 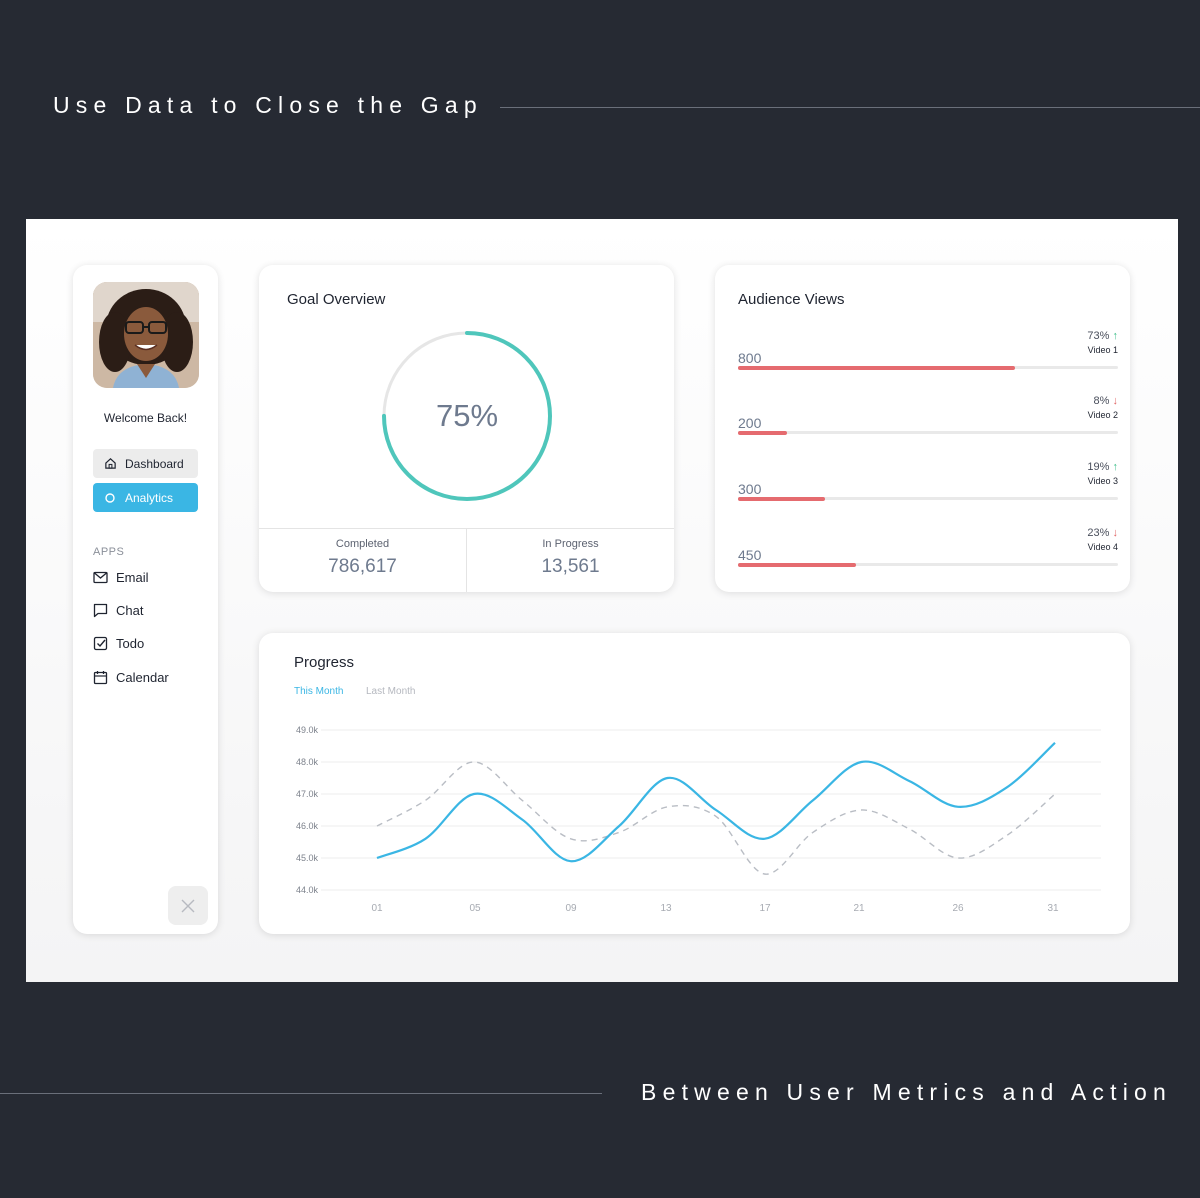 What do you see at coordinates (791, 299) in the screenshot?
I see `audience-views-title: Audience Views` at bounding box center [791, 299].